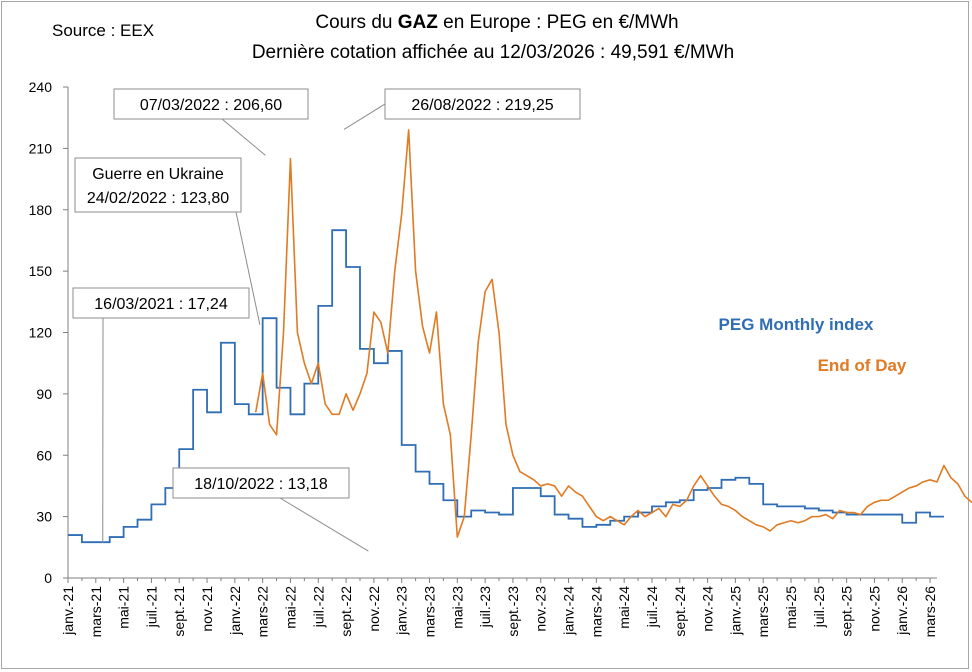  Describe the element at coordinates (346, 611) in the screenshot. I see `x-tick-label: sept.-22` at that location.